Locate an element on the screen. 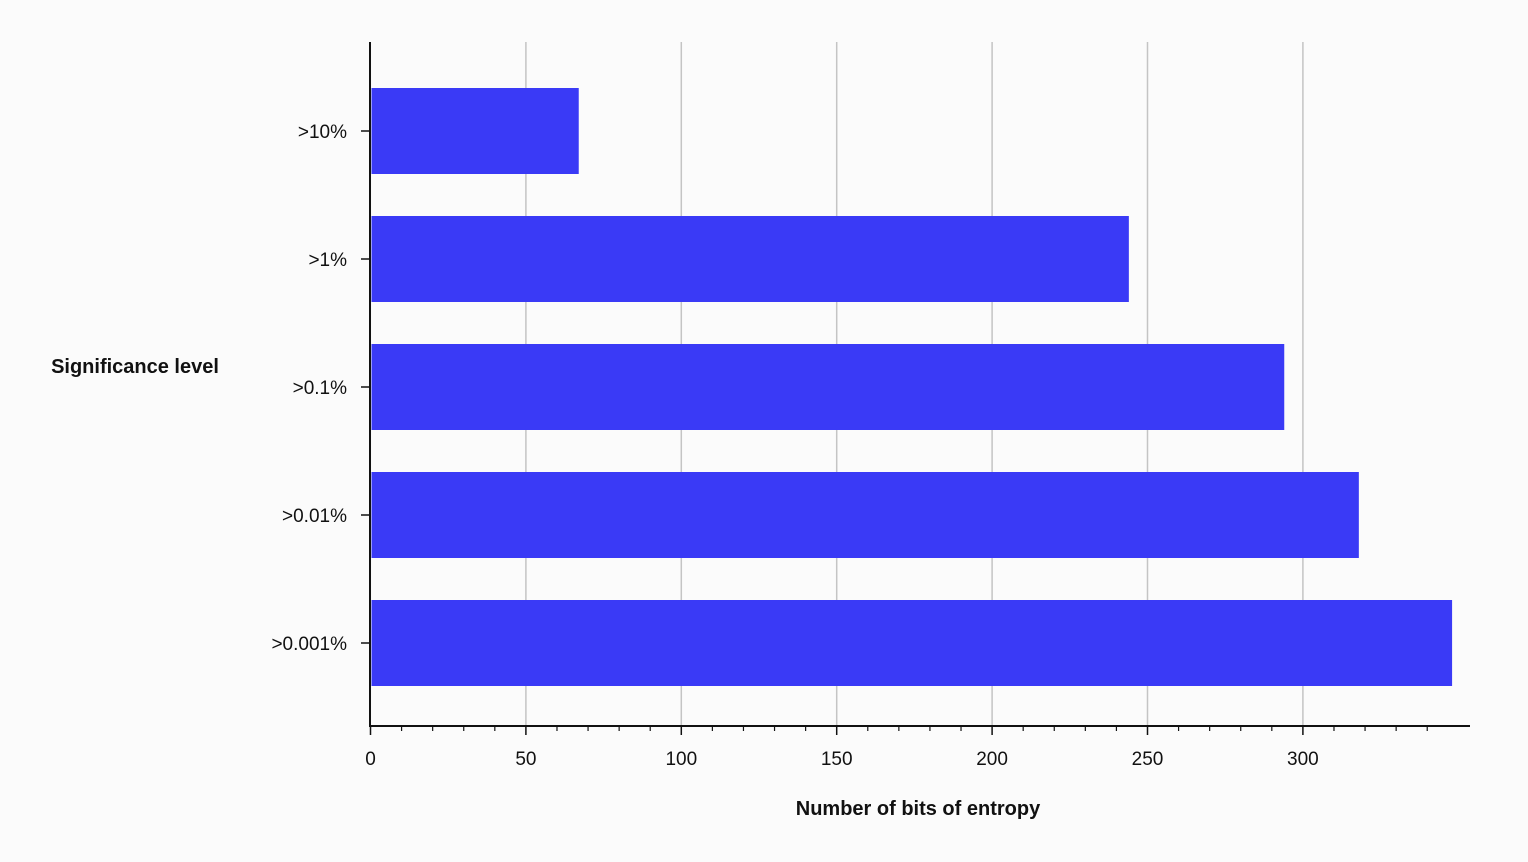 The image size is (1528, 862). y-axis-title: Significance level is located at coordinates (135, 367).